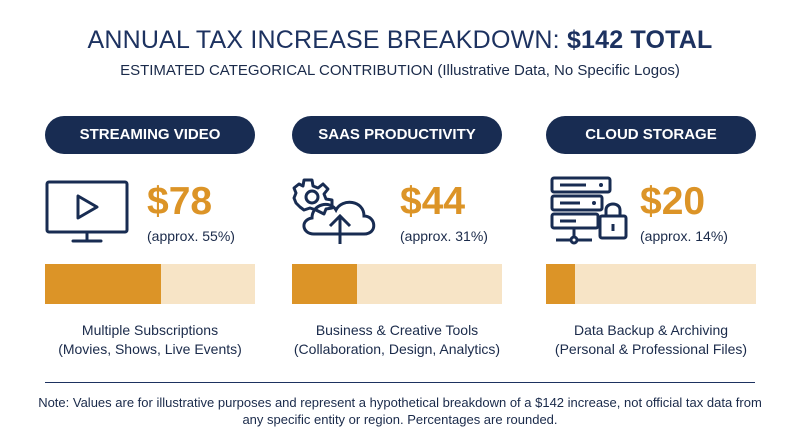 This screenshot has width=800, height=447. I want to click on title-total: $142 TOTAL, so click(639, 40).